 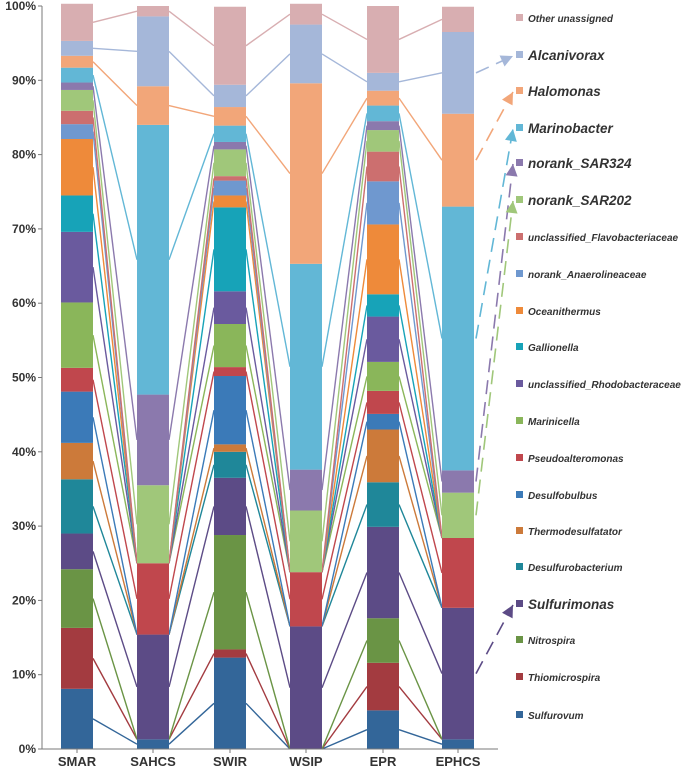 What do you see at coordinates (519, 383) in the screenshot?
I see `legend-swatch-unclassified-rhodobacteraceae` at bounding box center [519, 383].